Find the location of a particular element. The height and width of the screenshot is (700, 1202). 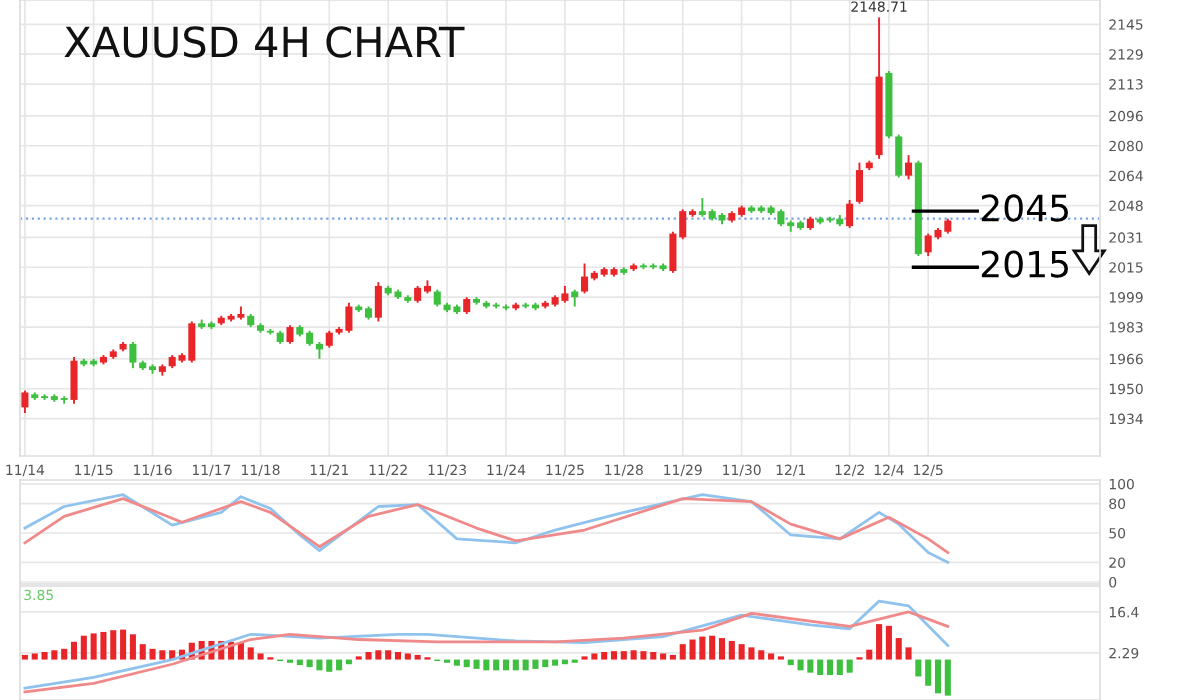

text: XAUUSD 4H CHART is located at coordinates (264, 42).